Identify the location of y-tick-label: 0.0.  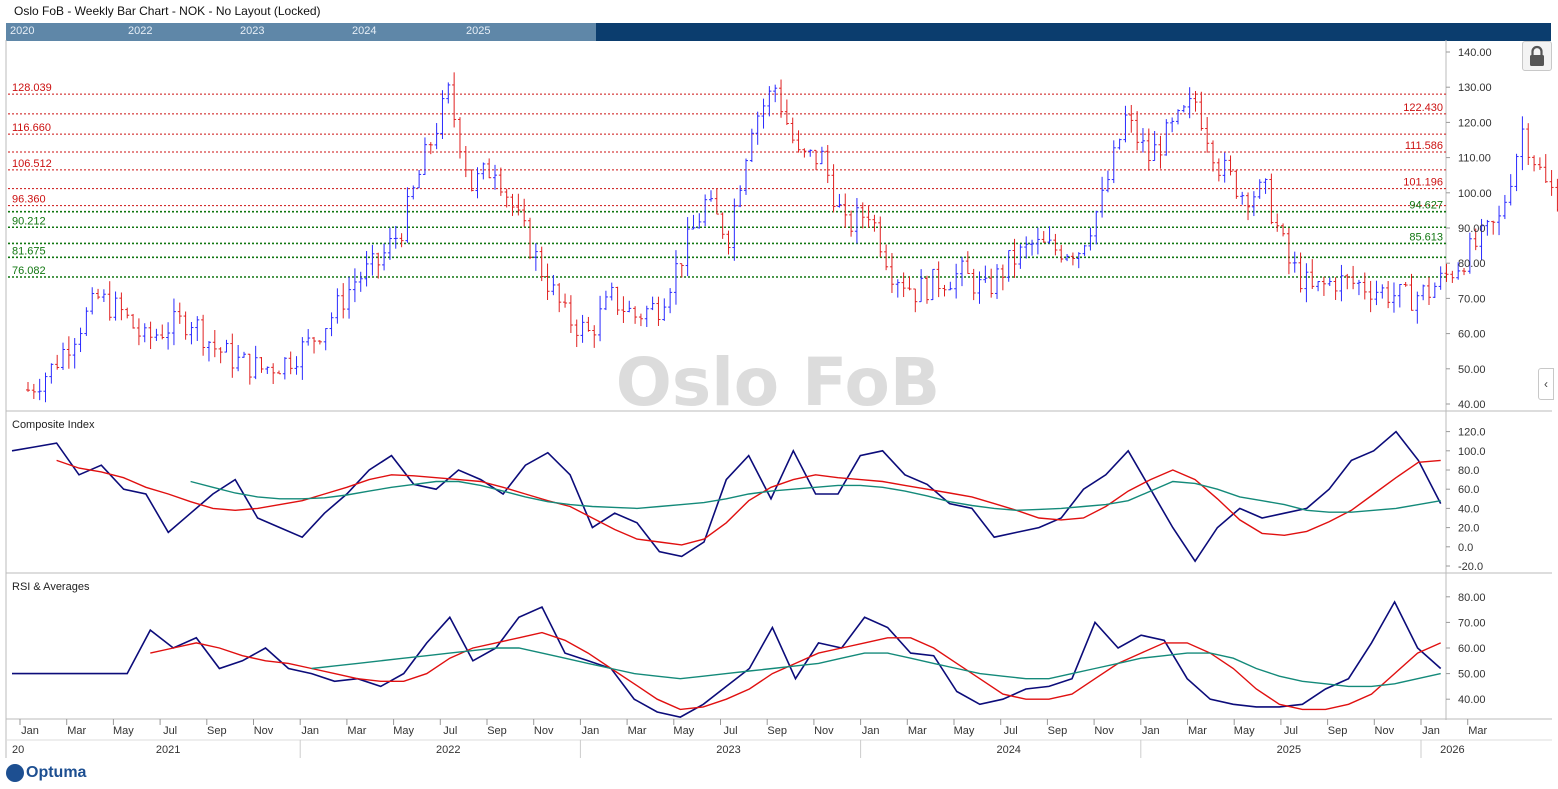
(1465, 548).